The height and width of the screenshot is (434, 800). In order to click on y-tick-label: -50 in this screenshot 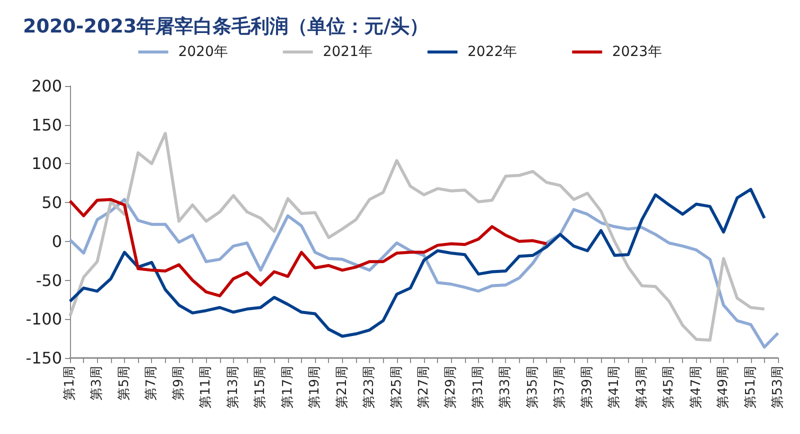, I will do `click(49, 280)`.